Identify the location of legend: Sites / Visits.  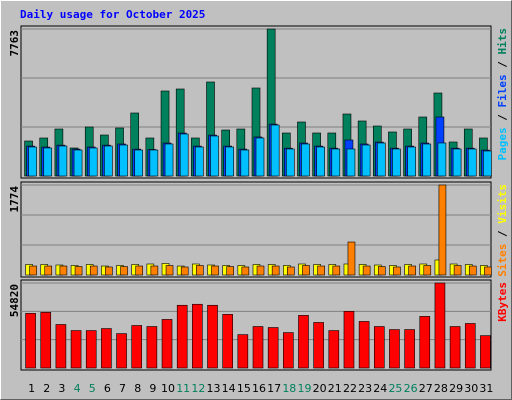
(502, 230).